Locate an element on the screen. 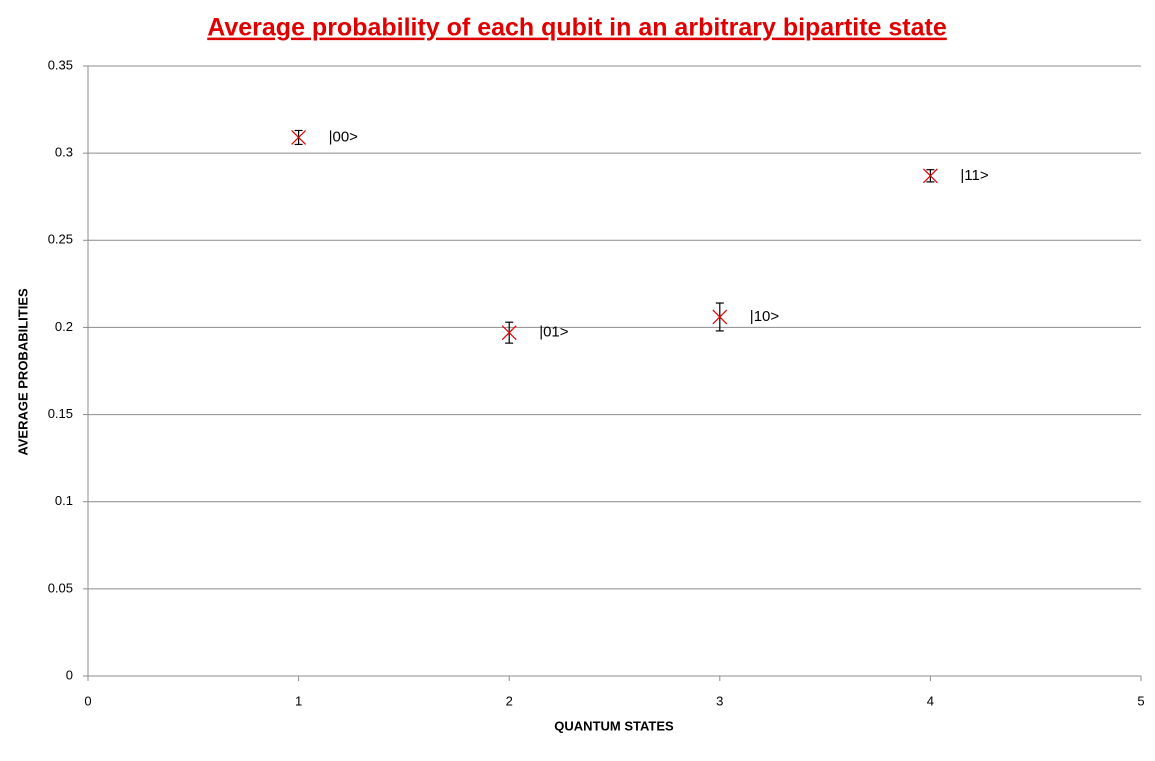  x-tick-label: 1 is located at coordinates (298, 700).